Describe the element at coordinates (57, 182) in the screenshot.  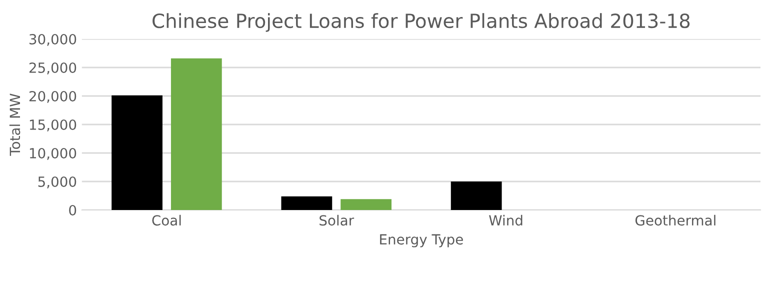
I see `y-tick-label: 5,000` at that location.